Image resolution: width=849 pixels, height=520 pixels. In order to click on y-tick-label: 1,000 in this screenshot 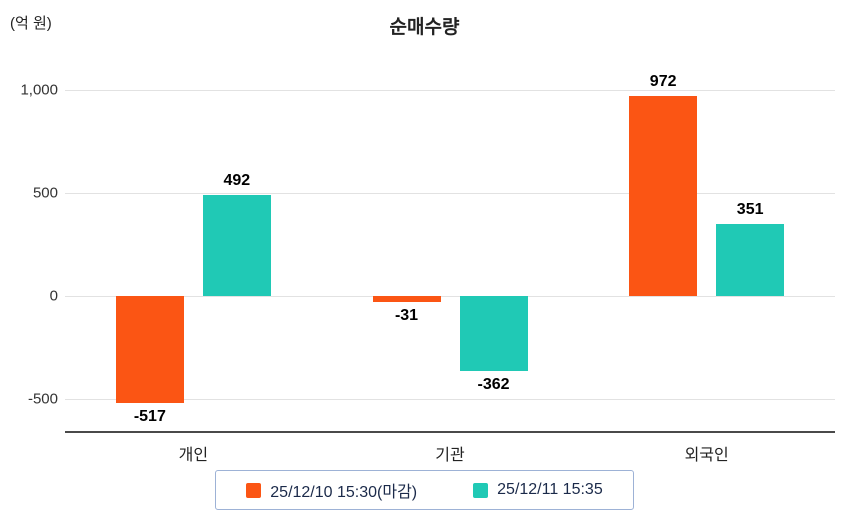, I will do `click(39, 90)`.